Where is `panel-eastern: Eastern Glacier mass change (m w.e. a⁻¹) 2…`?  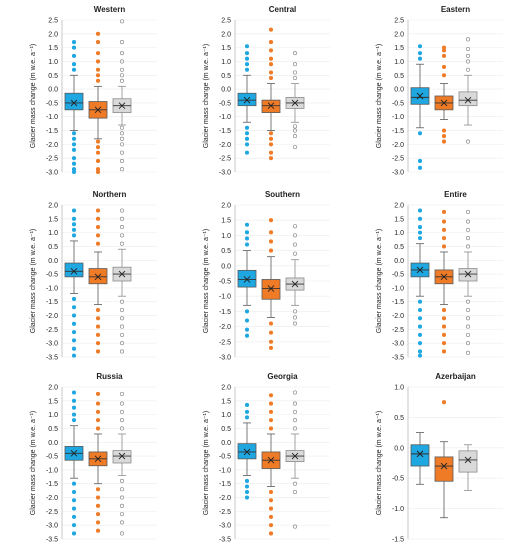
panel-eastern: Eastern Glacier mass change (m w.e. a⁻¹) 2… is located at coordinates (439, 91).